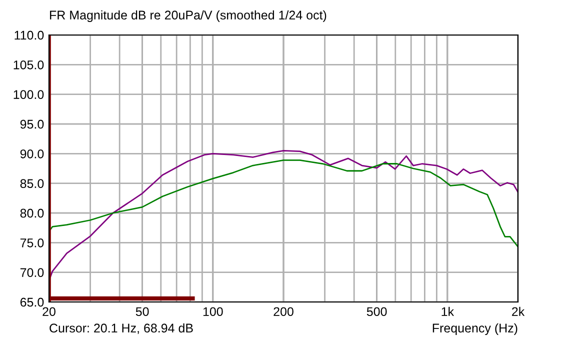 Image resolution: width=566 pixels, height=344 pixels. Describe the element at coordinates (213, 311) in the screenshot. I see `x-tick-label: 100` at that location.